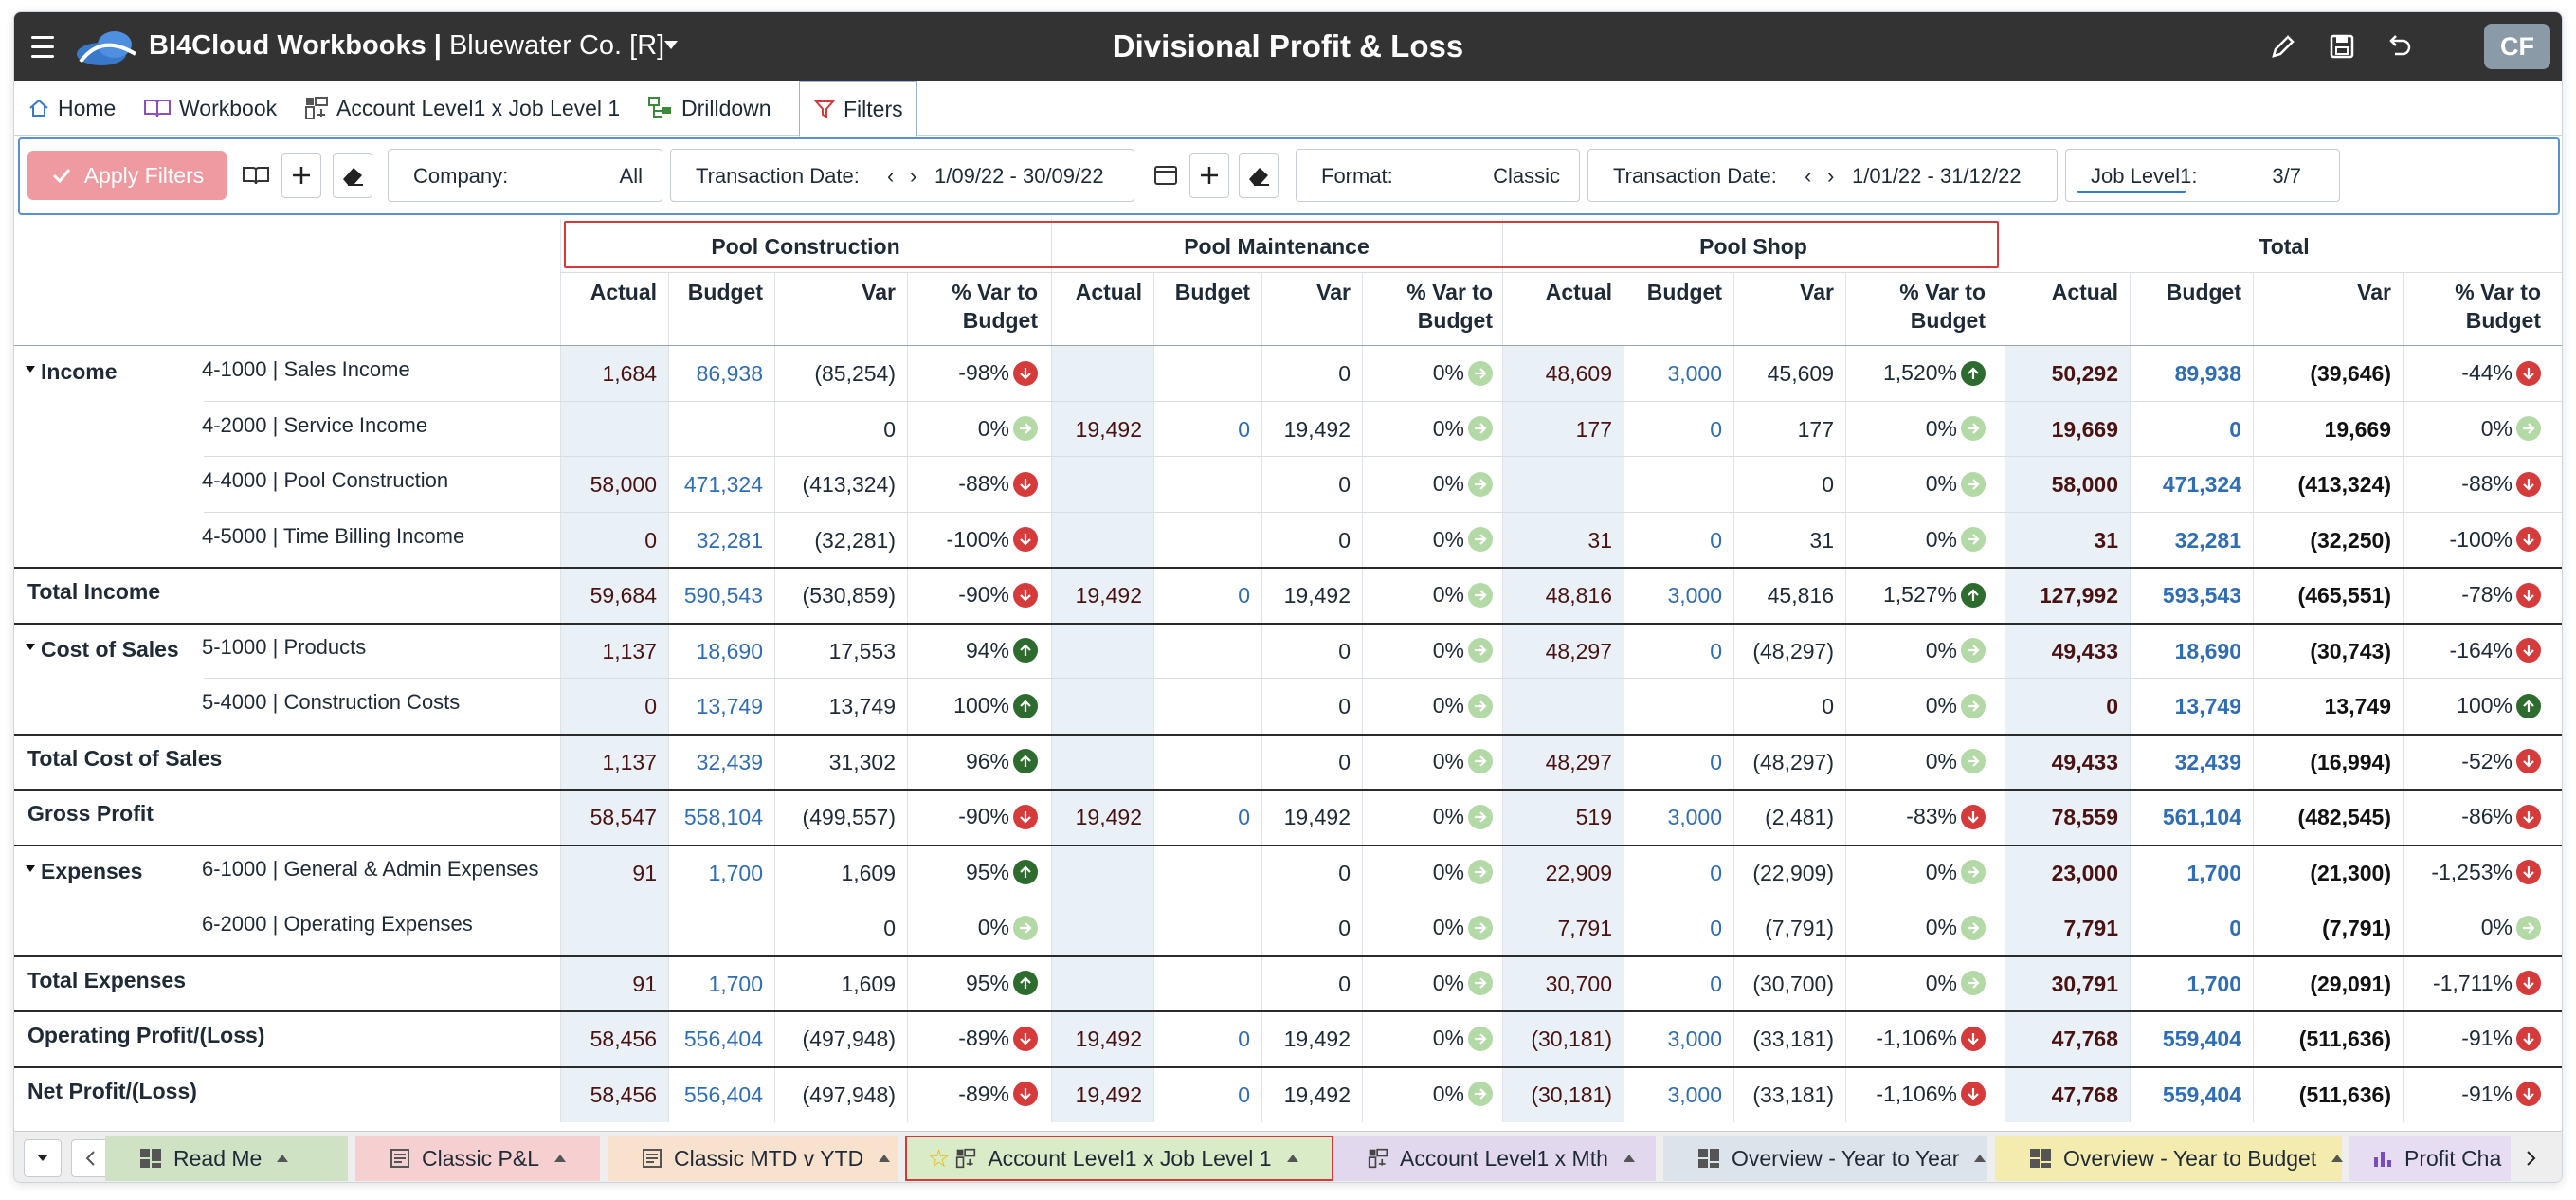  Describe the element at coordinates (1793, 983) in the screenshot. I see `variance-value: (30,700)` at that location.